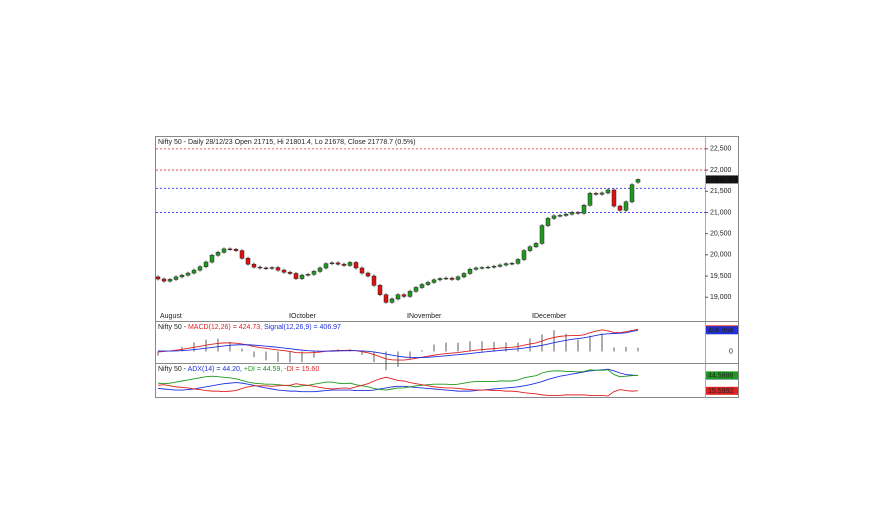 Image resolution: width=890 pixels, height=531 pixels. Describe the element at coordinates (731, 351) in the screenshot. I see `y-tick-label: 0` at that location.